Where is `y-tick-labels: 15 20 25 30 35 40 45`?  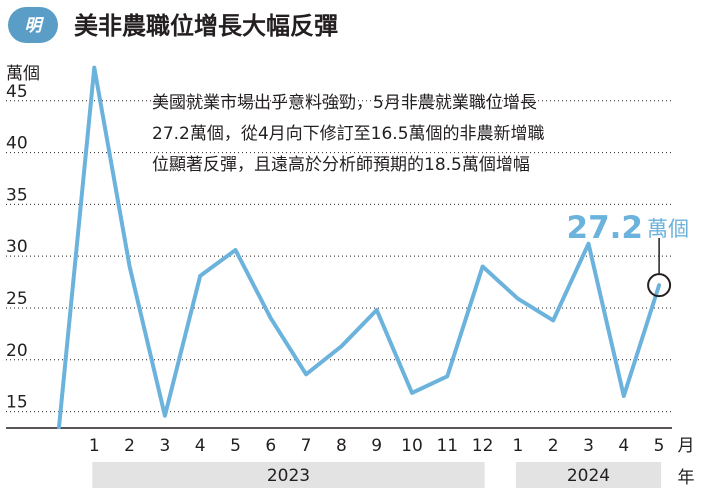 y-tick-labels: 15 20 25 30 35 40 45 is located at coordinates (17, 247).